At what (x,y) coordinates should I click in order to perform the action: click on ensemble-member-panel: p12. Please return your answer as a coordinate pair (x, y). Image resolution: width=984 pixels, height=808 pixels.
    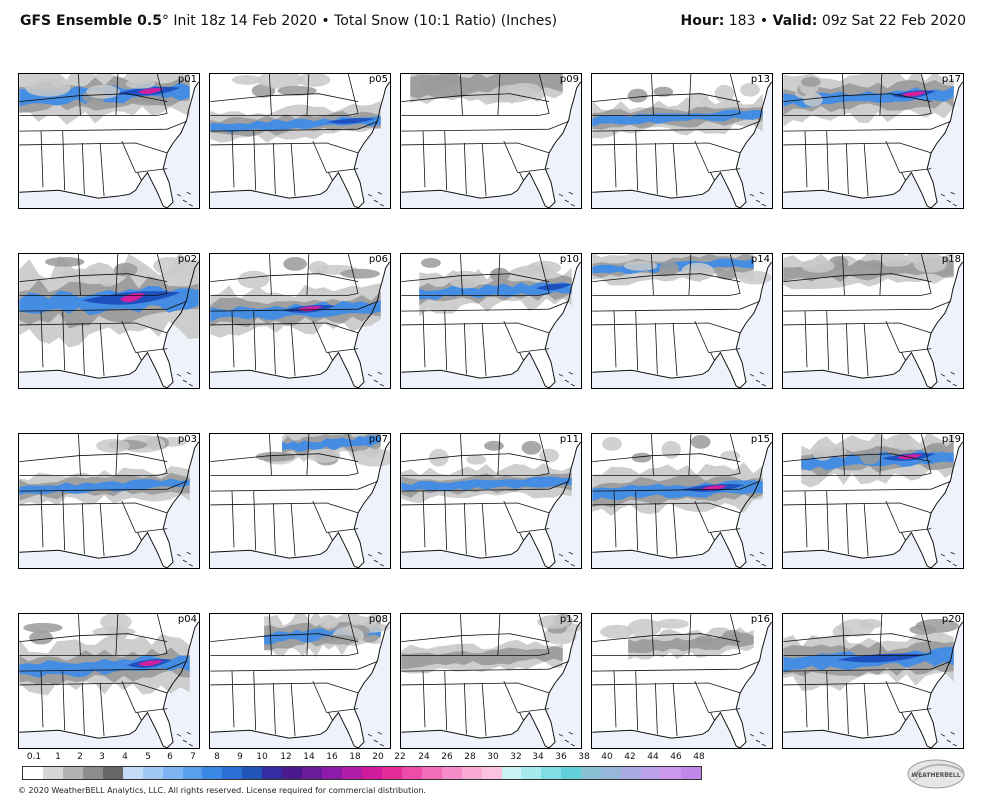
    Looking at the image, I should click on (491, 681).